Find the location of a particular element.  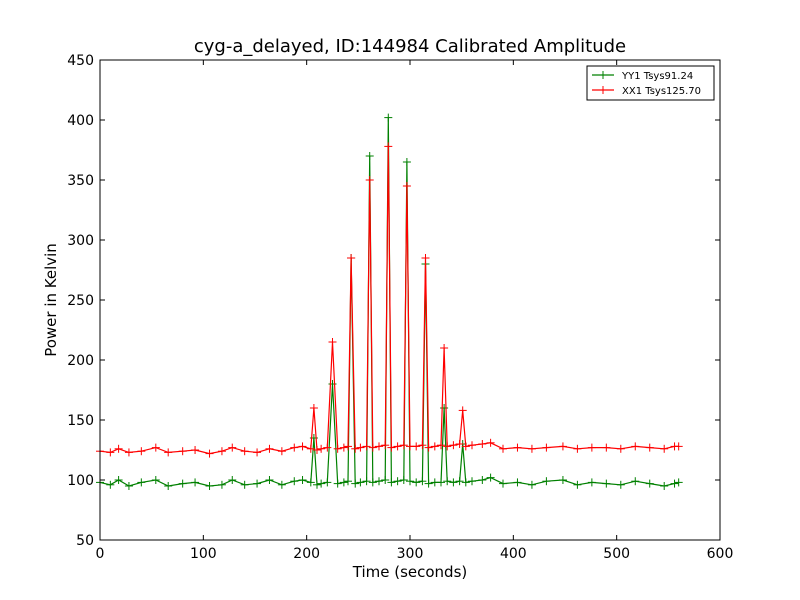

x-tick-label: 400 is located at coordinates (513, 554).